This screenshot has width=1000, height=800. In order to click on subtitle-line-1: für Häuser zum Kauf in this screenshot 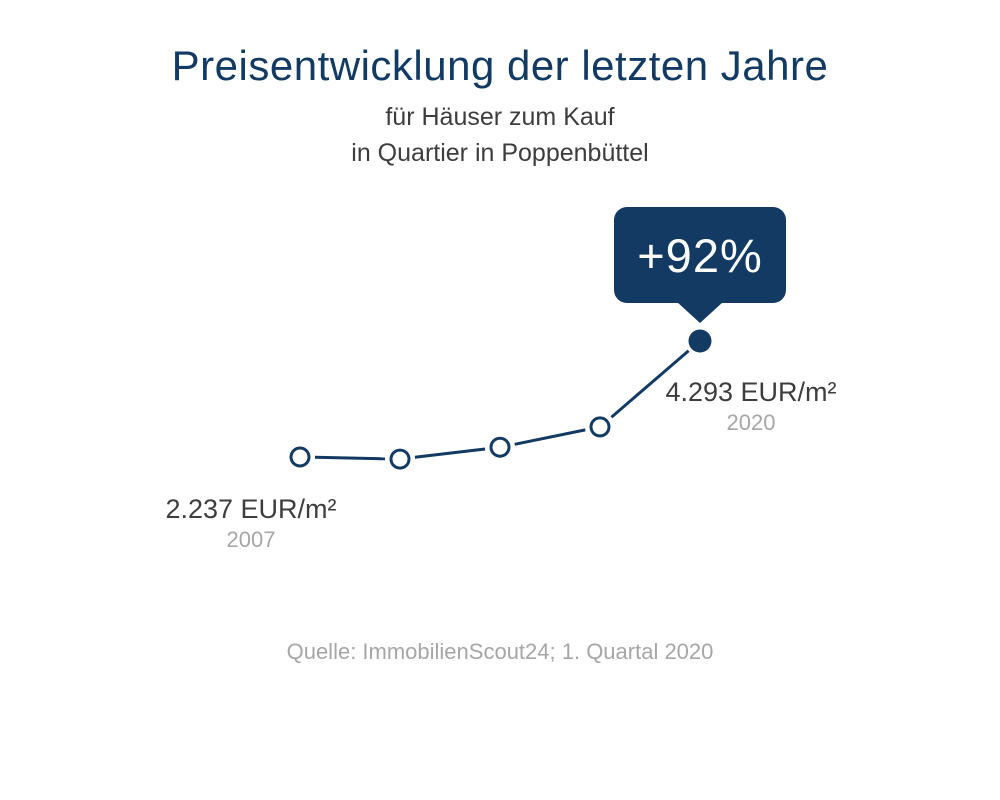, I will do `click(500, 117)`.